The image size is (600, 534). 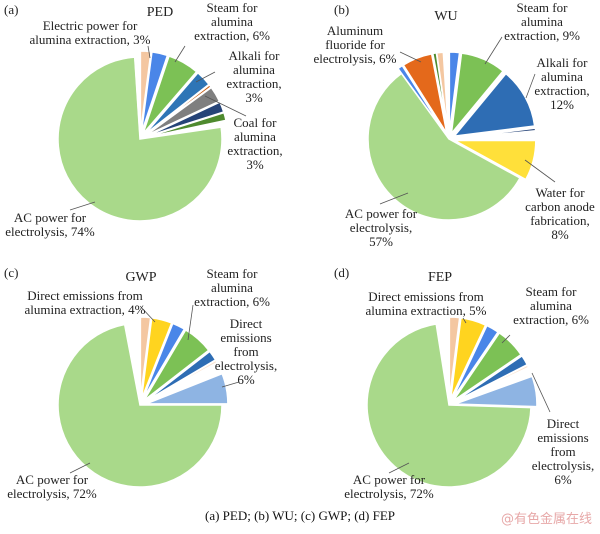 What do you see at coordinates (445, 16) in the screenshot?
I see `pie-title: WU` at bounding box center [445, 16].